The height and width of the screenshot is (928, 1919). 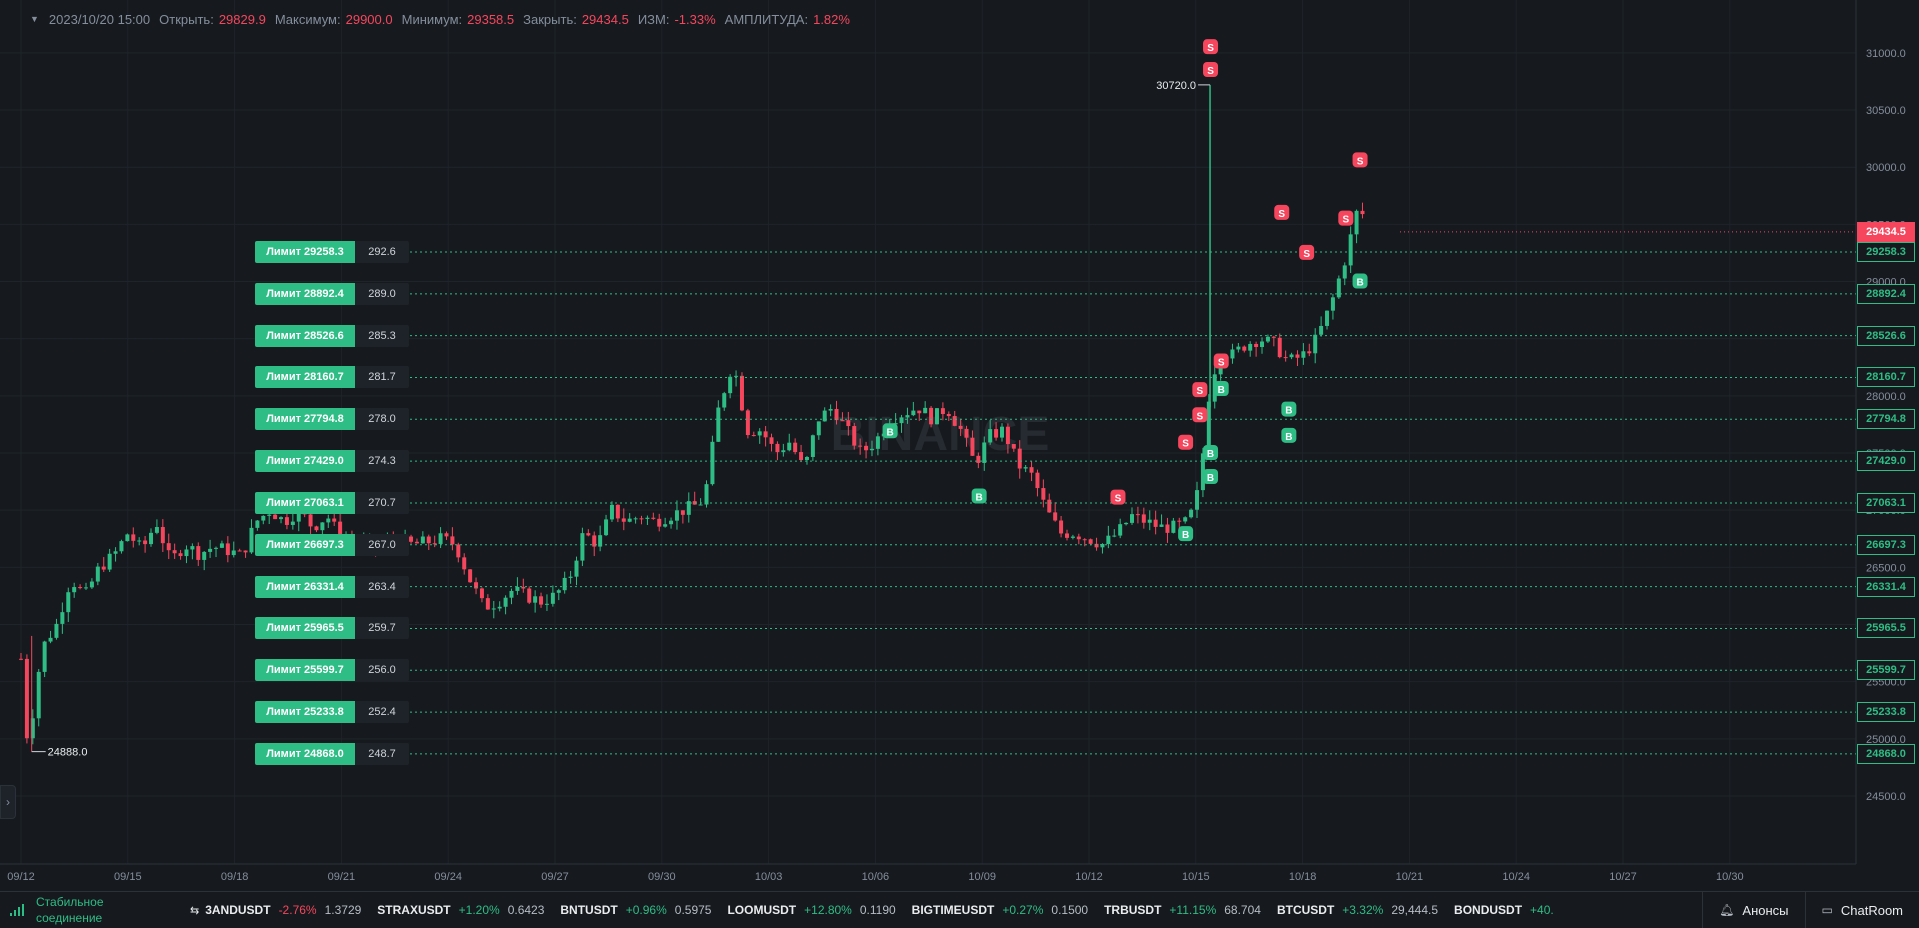 I want to click on limit-order-tag: Лимит 27794.8 278.0, so click(x=332, y=419).